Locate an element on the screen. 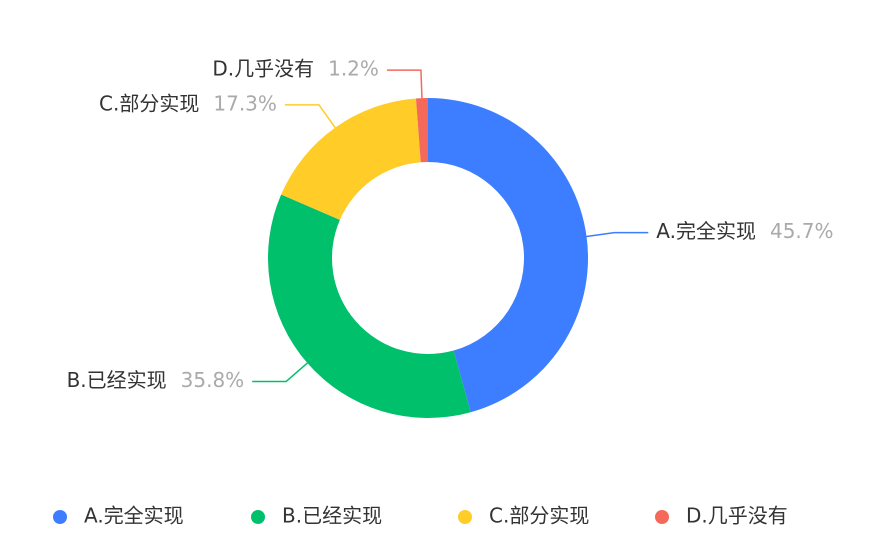 The image size is (877, 536). slice-value-label: 1.2% is located at coordinates (353, 69).